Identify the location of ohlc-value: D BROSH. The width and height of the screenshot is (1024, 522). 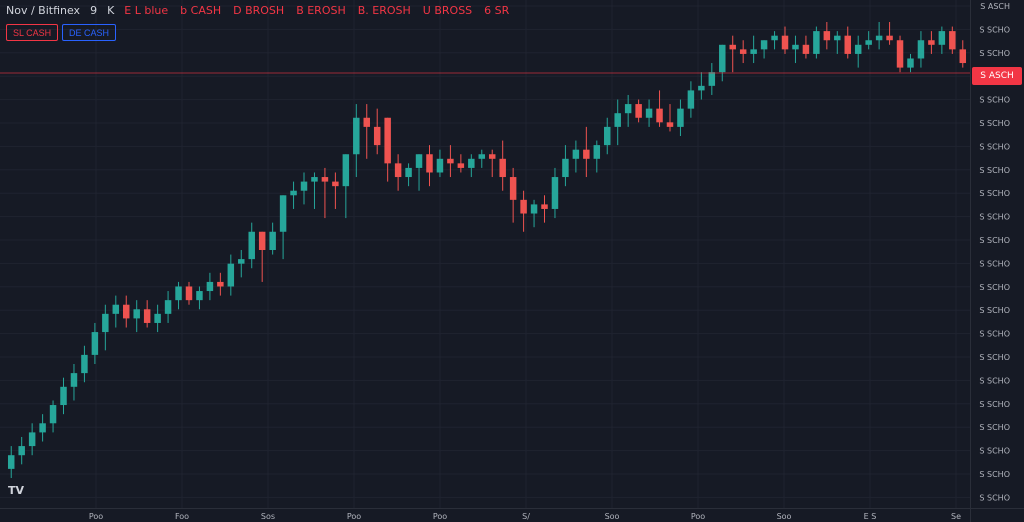
(259, 10).